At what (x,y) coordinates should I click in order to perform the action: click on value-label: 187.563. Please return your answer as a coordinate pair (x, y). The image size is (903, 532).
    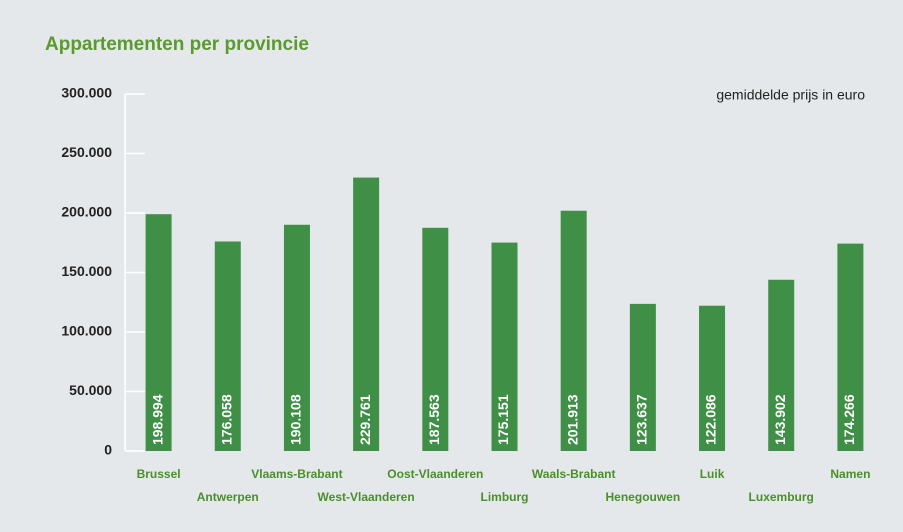
    Looking at the image, I should click on (434, 419).